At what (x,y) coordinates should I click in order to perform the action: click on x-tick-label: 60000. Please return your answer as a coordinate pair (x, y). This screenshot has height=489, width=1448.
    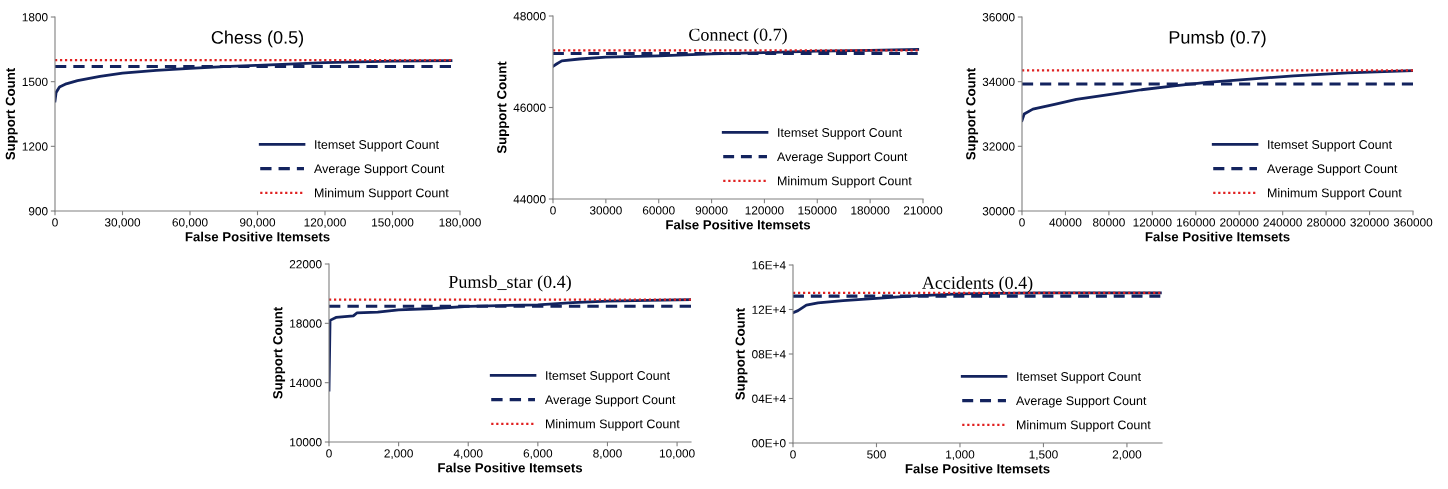
    Looking at the image, I should click on (658, 210).